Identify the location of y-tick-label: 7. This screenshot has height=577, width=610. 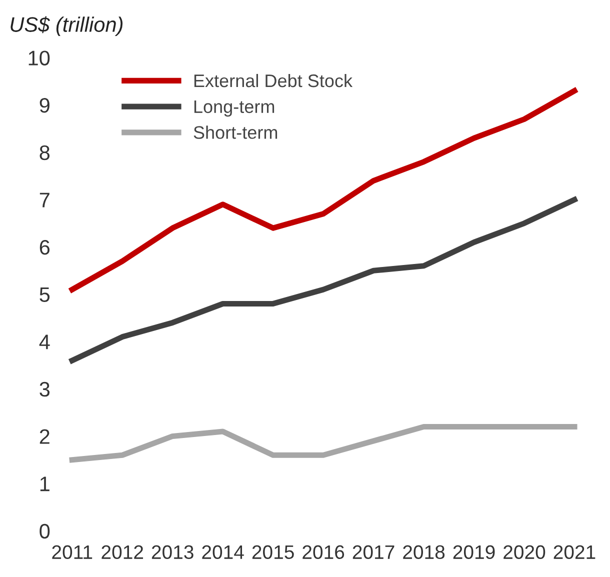
(45, 200).